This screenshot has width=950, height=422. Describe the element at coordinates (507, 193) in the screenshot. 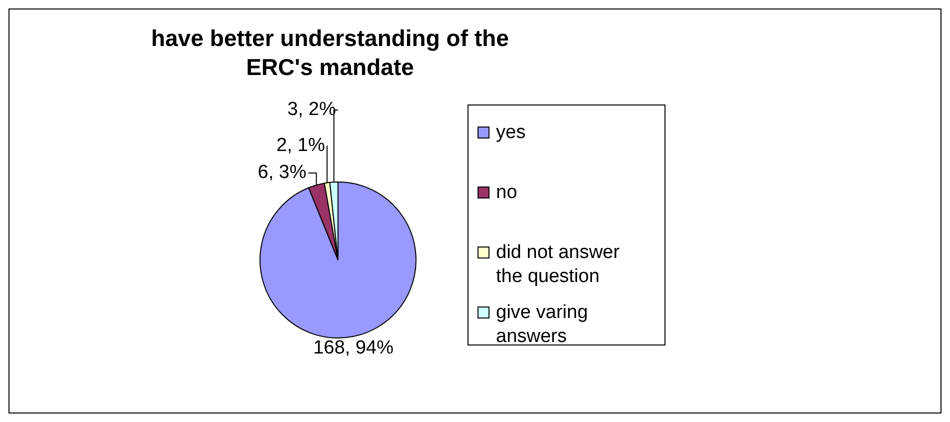

I see `legend-label: no` at that location.